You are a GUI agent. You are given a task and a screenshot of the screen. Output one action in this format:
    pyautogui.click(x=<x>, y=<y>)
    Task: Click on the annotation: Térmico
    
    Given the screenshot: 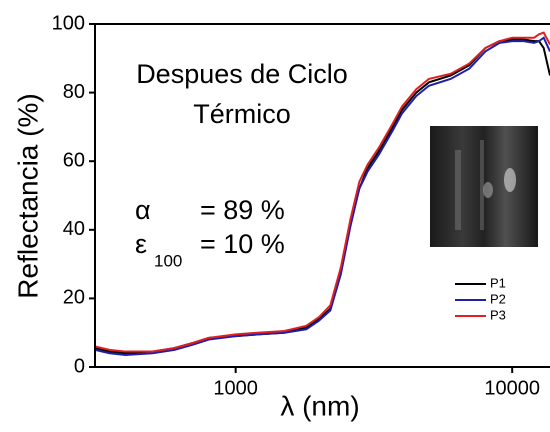 What is the action you would take?
    pyautogui.click(x=242, y=114)
    